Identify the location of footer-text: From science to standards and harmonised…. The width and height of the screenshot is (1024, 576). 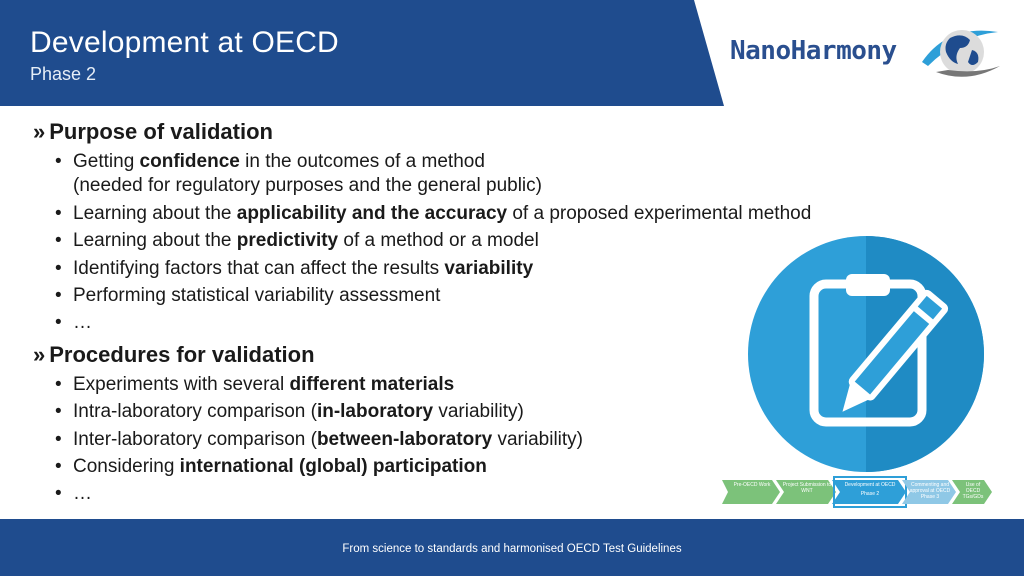
(512, 549).